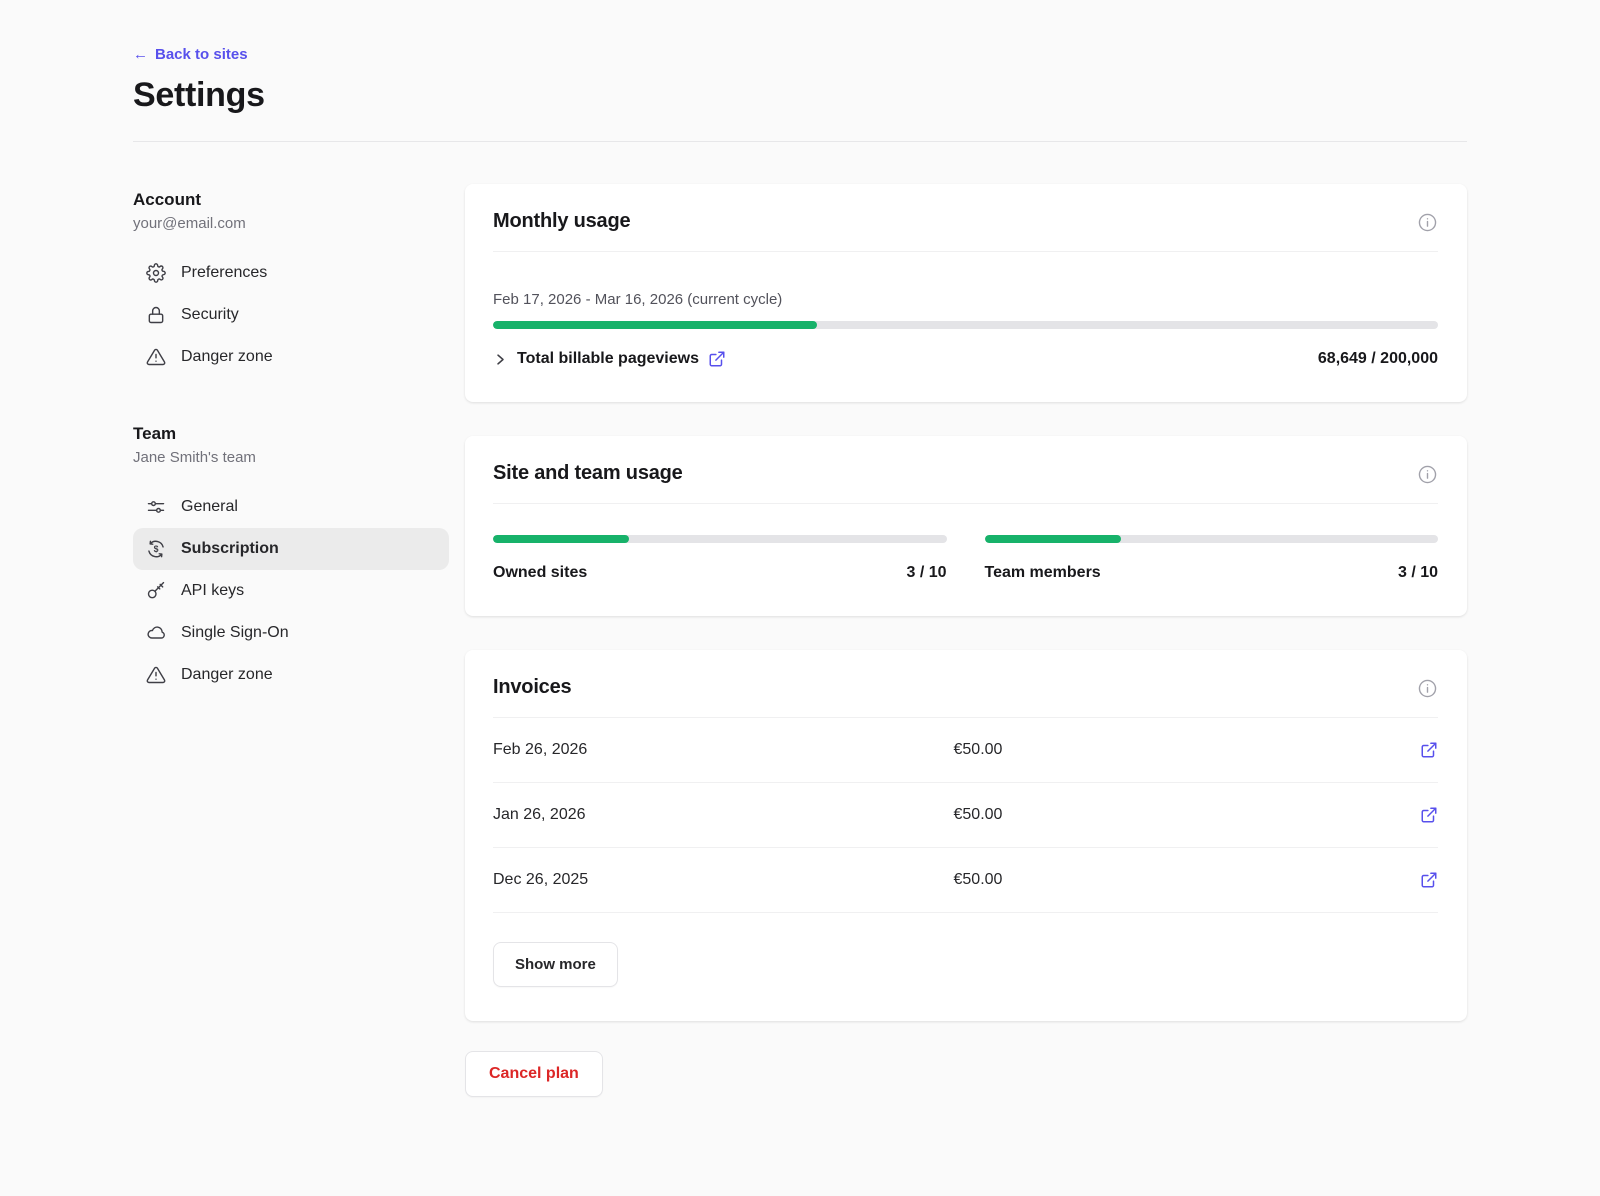  What do you see at coordinates (926, 572) in the screenshot?
I see `owned-sites-value: 3 / 10` at bounding box center [926, 572].